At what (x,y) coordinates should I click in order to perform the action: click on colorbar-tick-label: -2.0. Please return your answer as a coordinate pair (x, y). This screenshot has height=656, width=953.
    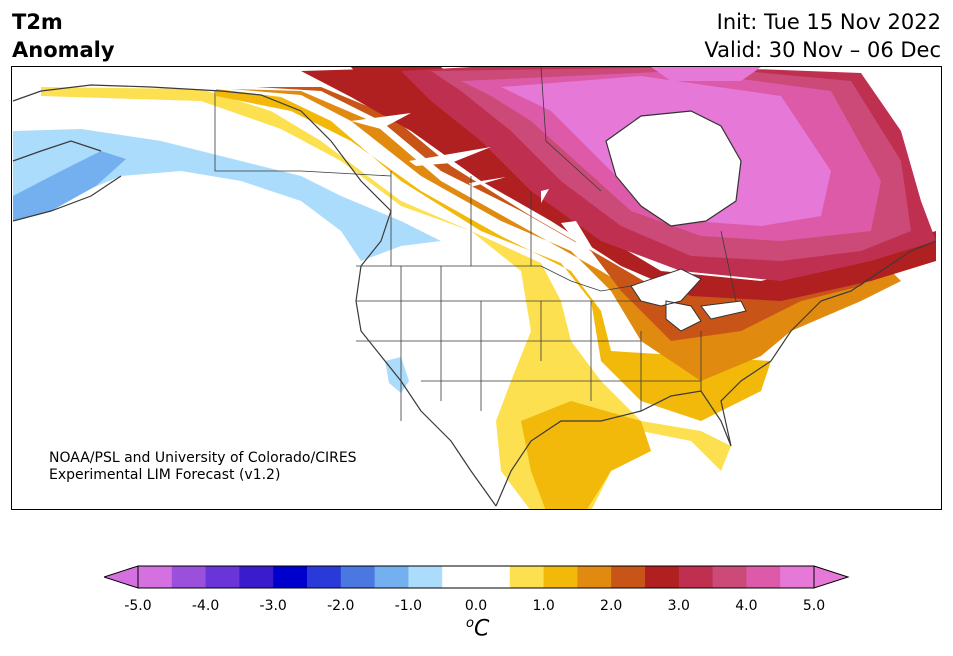
    Looking at the image, I should click on (341, 606).